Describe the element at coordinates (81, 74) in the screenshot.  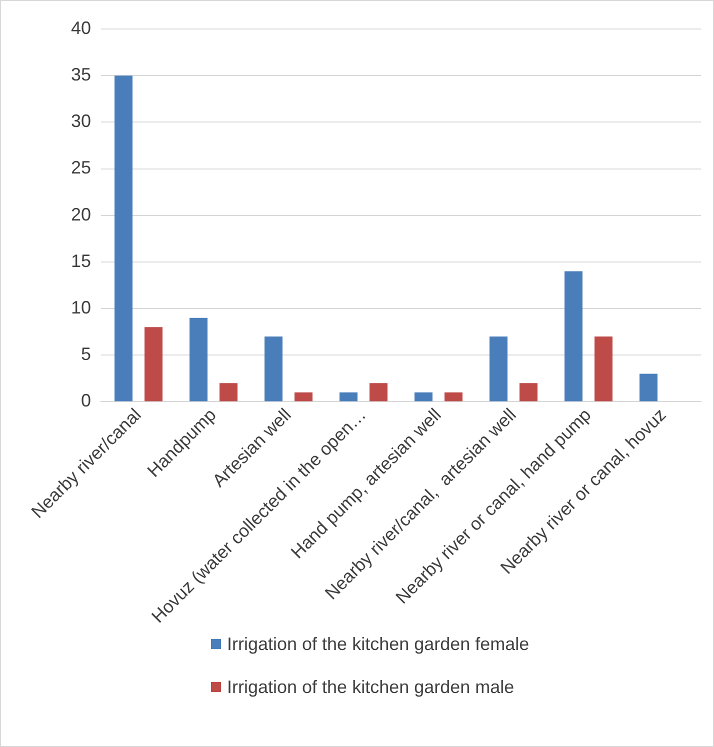
I see `y-tick-label: 35` at that location.